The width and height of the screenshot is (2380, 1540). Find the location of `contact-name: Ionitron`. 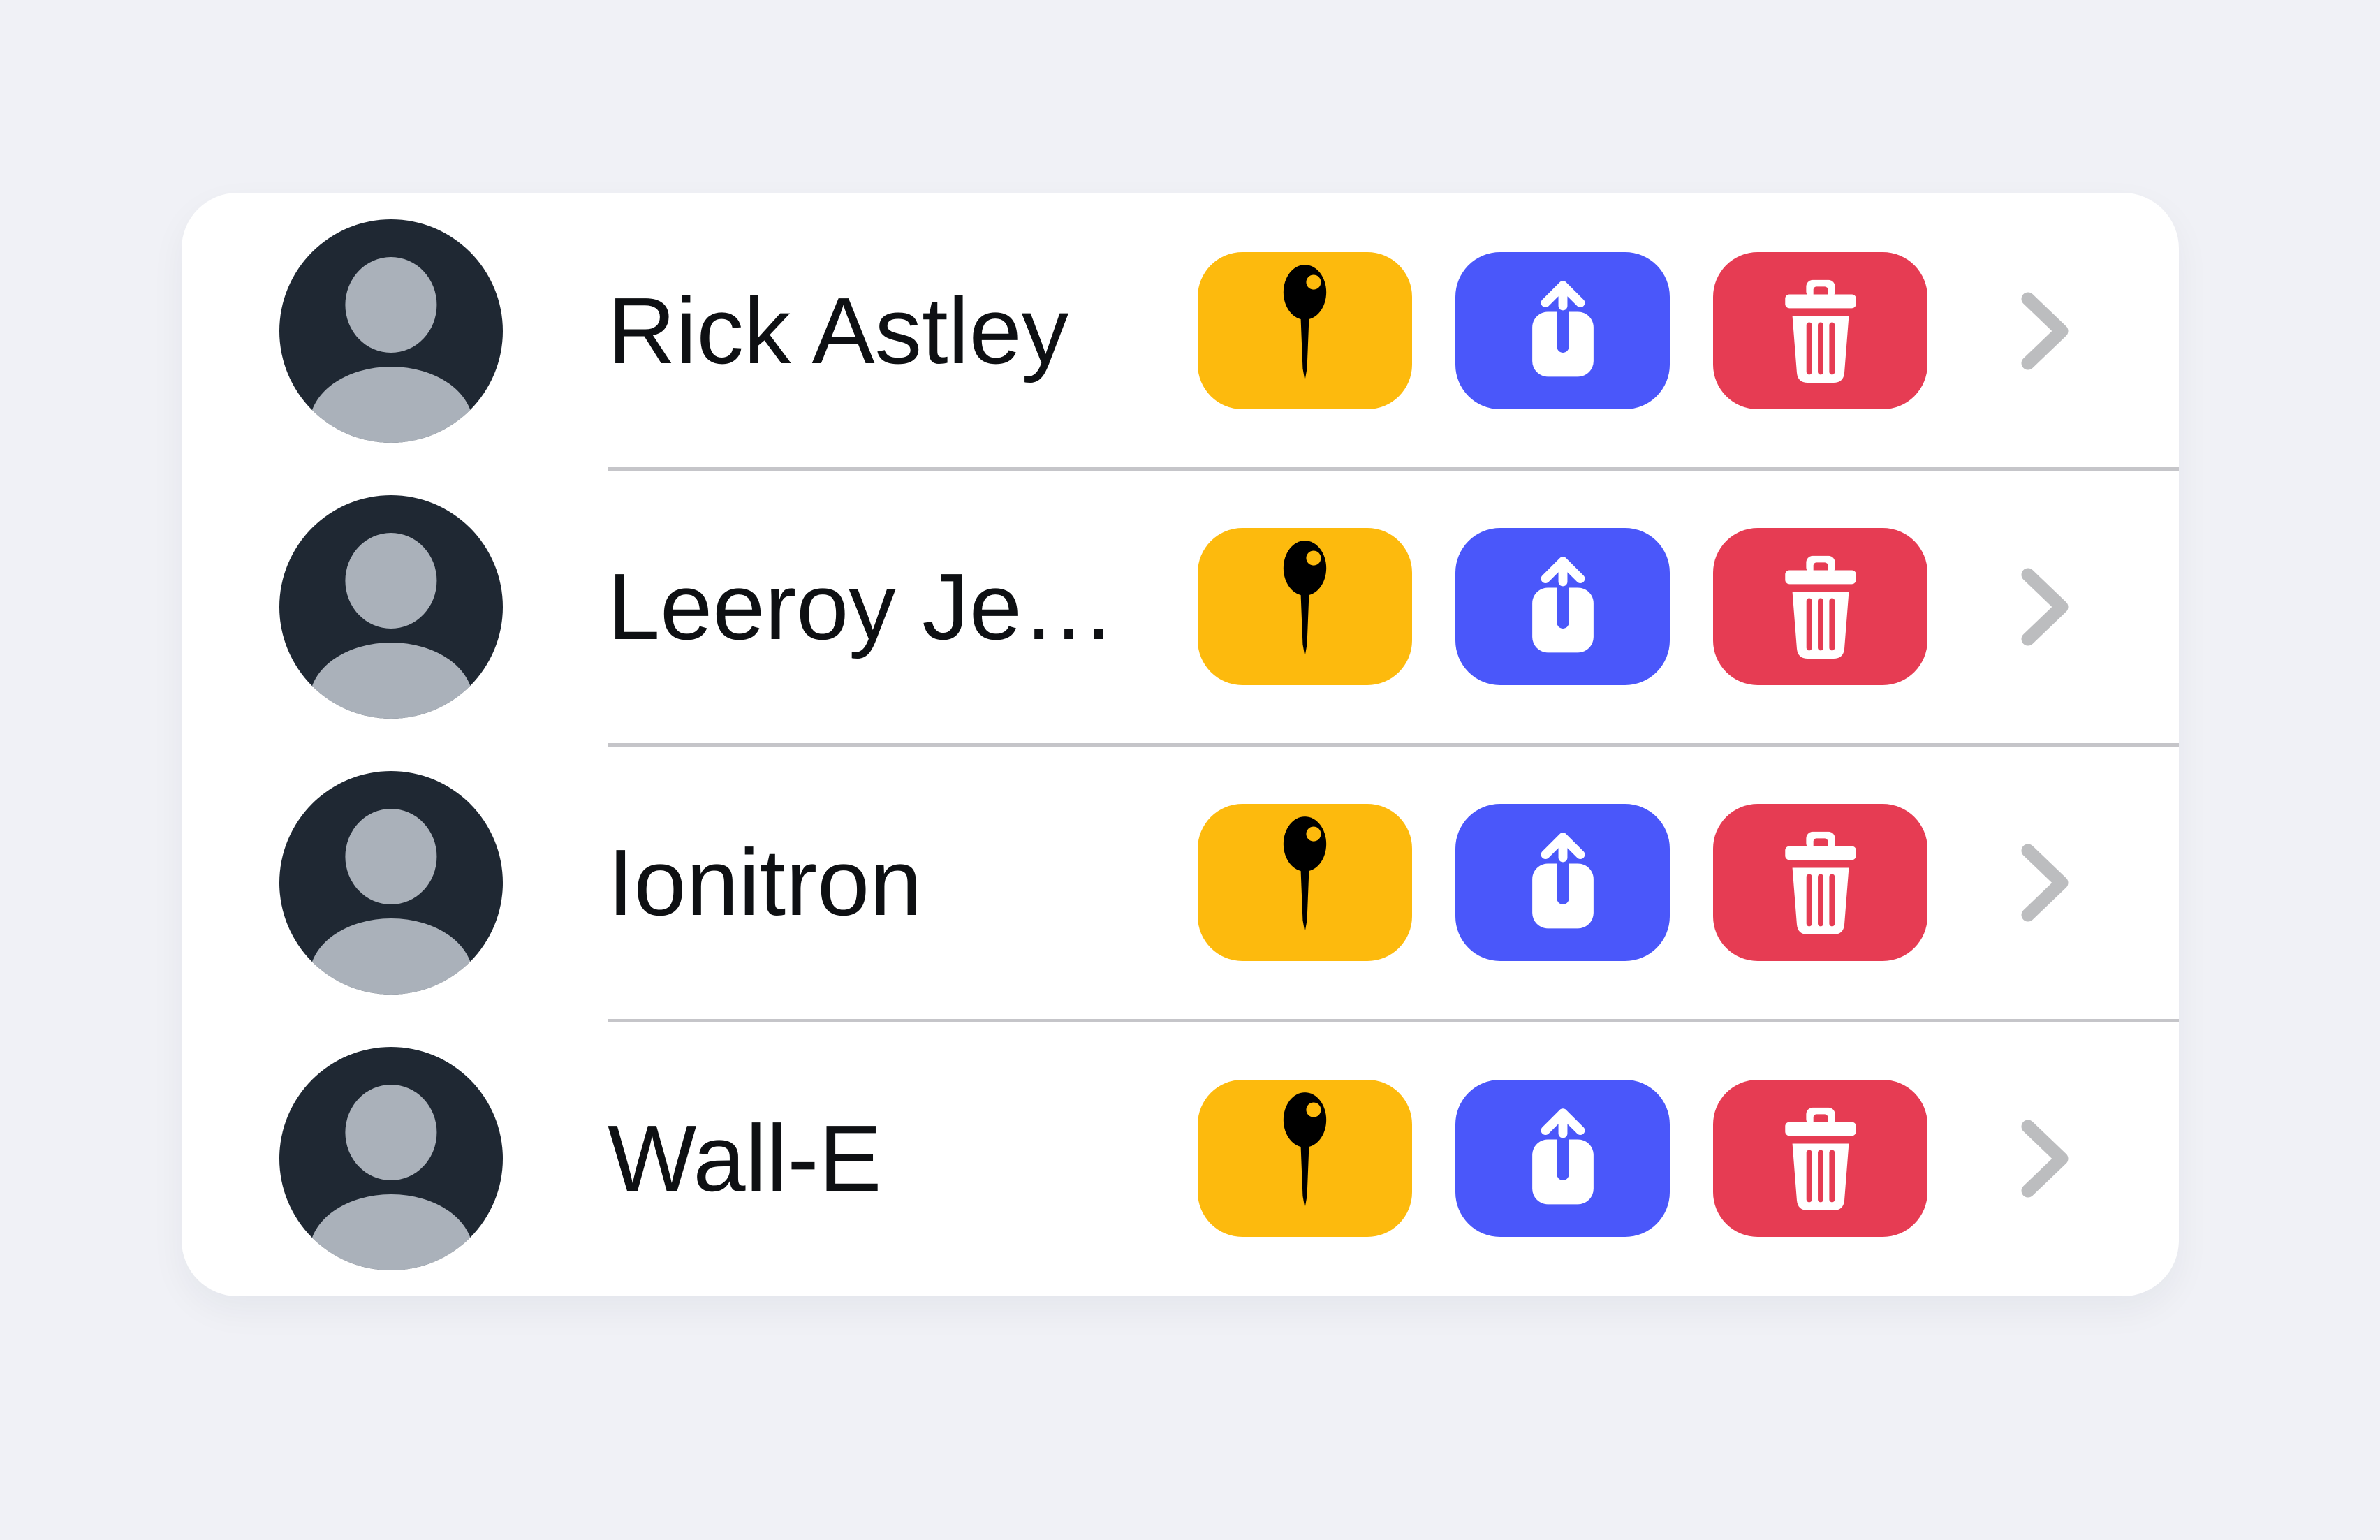

contact-name: Ionitron is located at coordinates (766, 882).